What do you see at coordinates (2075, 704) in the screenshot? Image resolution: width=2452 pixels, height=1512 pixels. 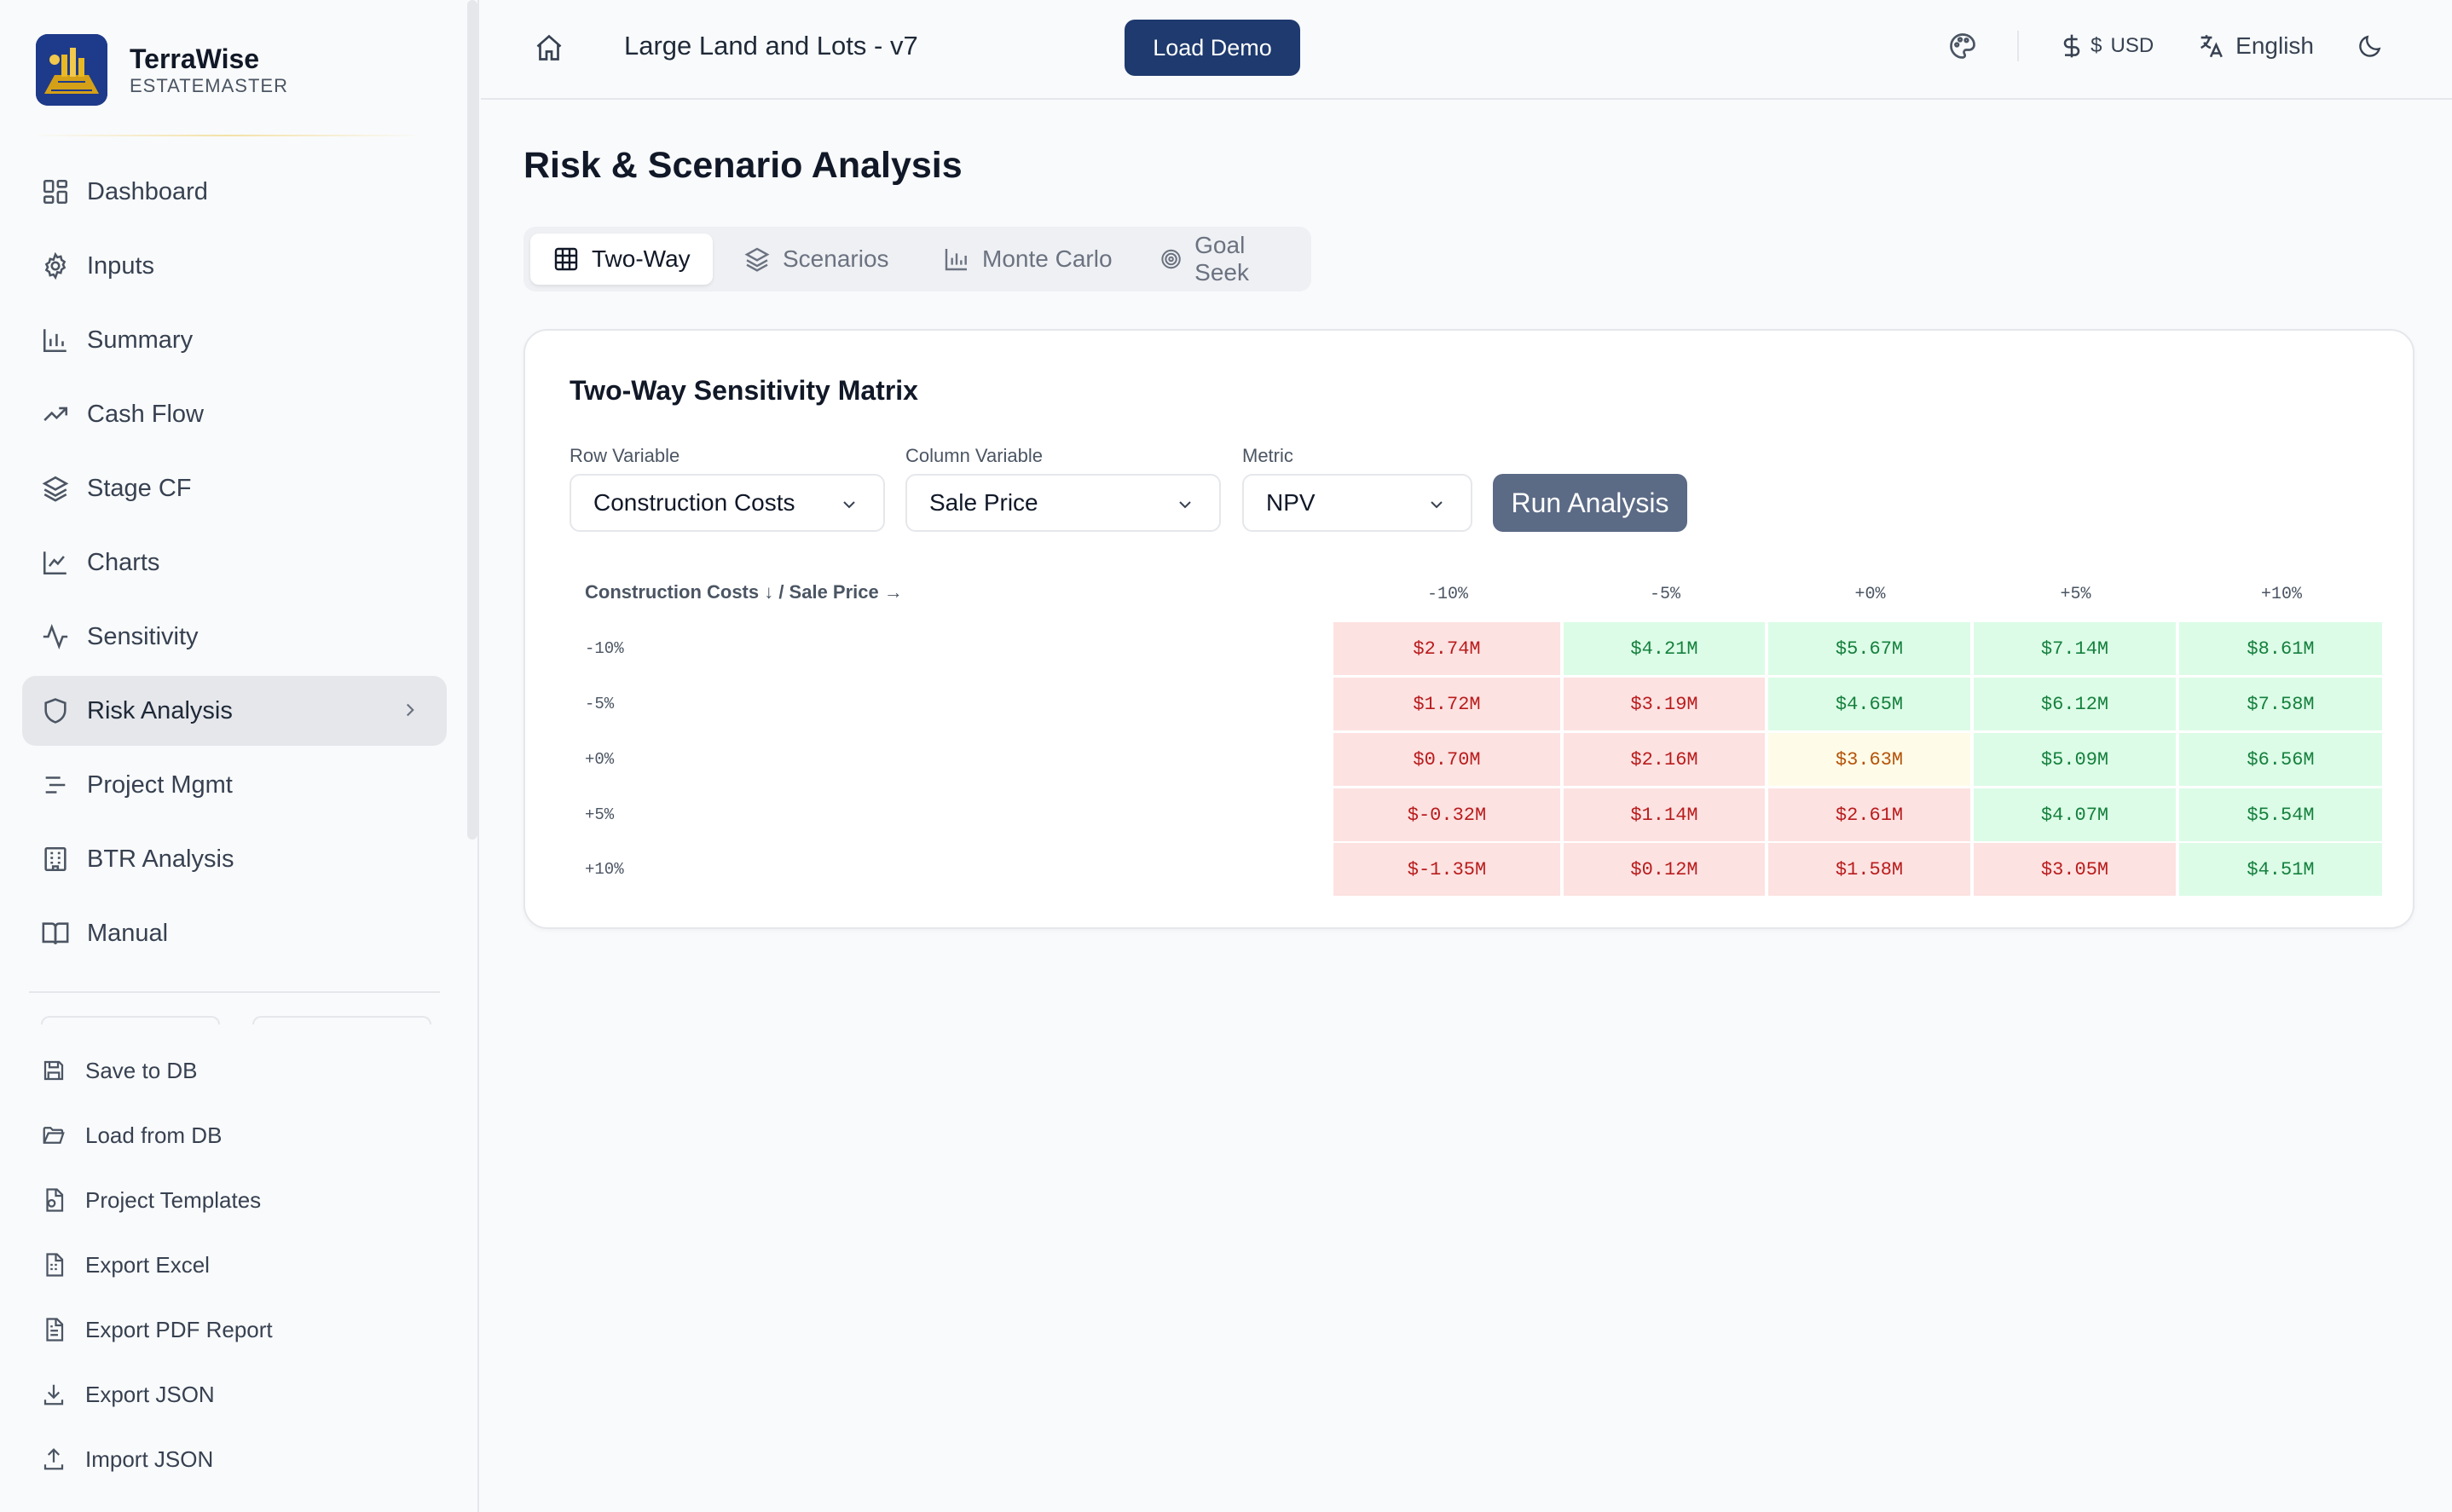 I see `matrix-cell: $6.12M` at bounding box center [2075, 704].